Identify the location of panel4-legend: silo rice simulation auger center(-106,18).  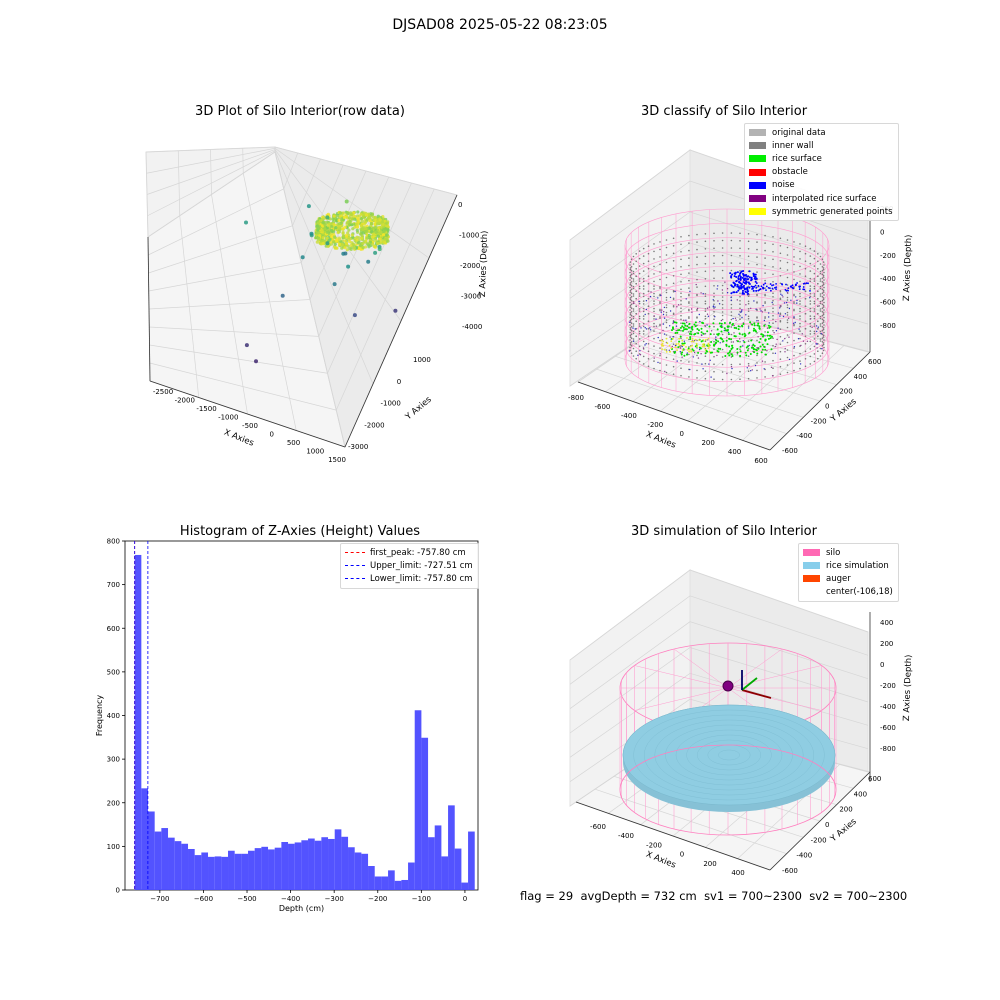
(848, 572).